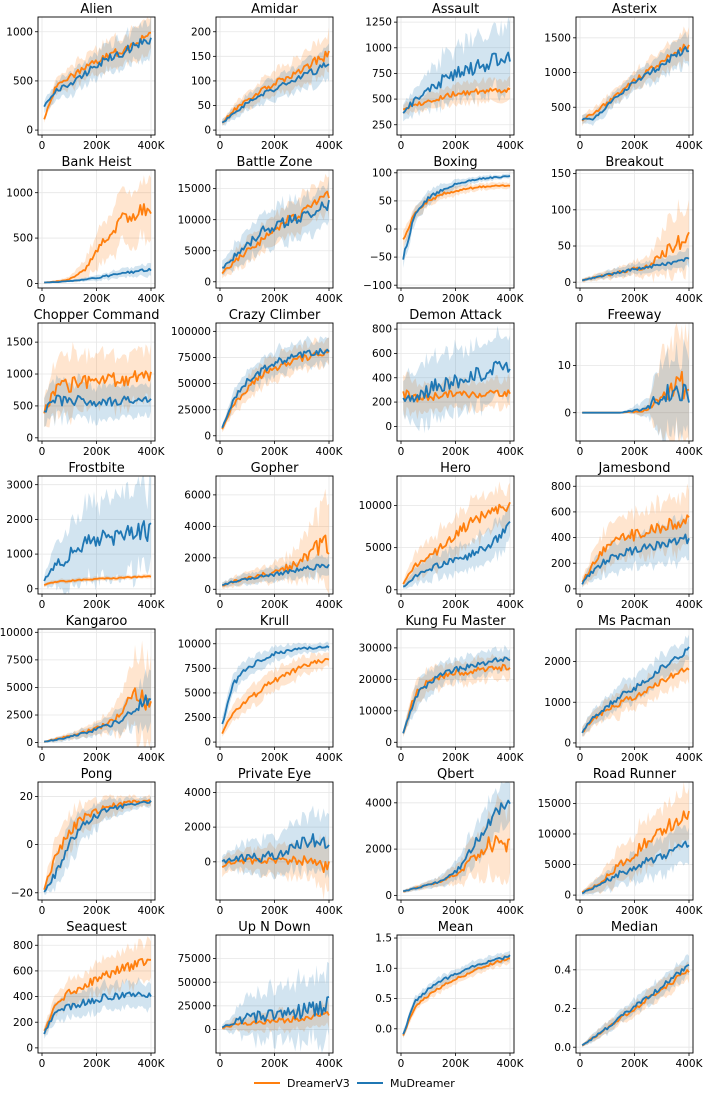  Describe the element at coordinates (194, 644) in the screenshot. I see `y-tick-label: 10000` at that location.